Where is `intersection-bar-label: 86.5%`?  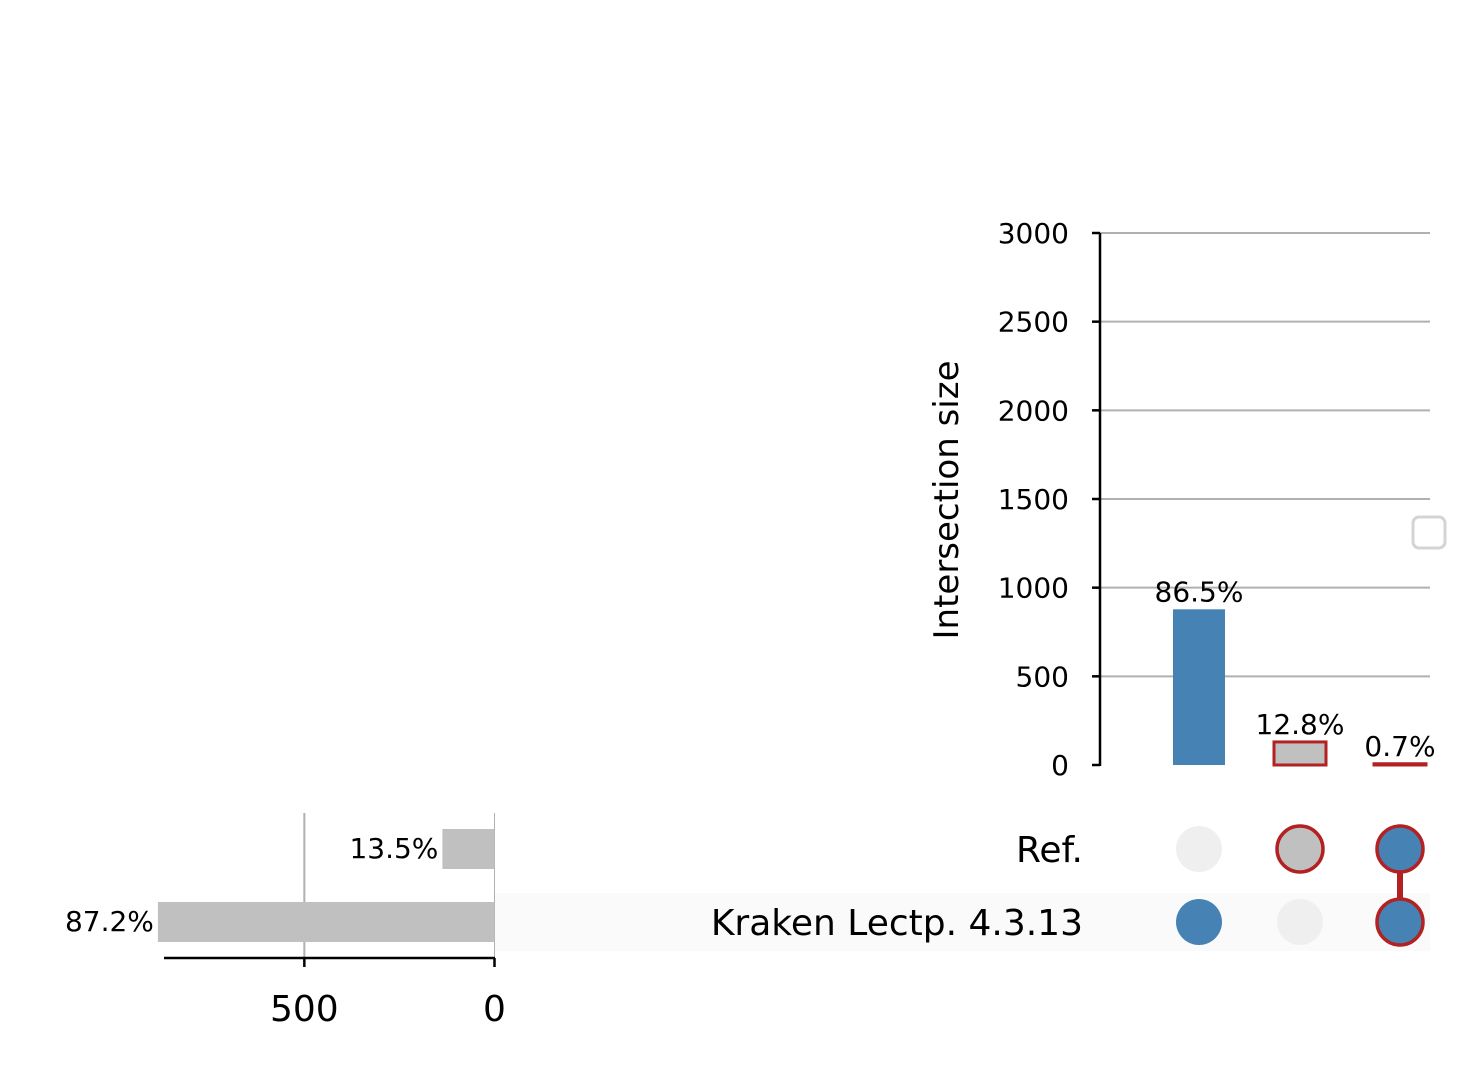 intersection-bar-label: 86.5% is located at coordinates (1199, 591).